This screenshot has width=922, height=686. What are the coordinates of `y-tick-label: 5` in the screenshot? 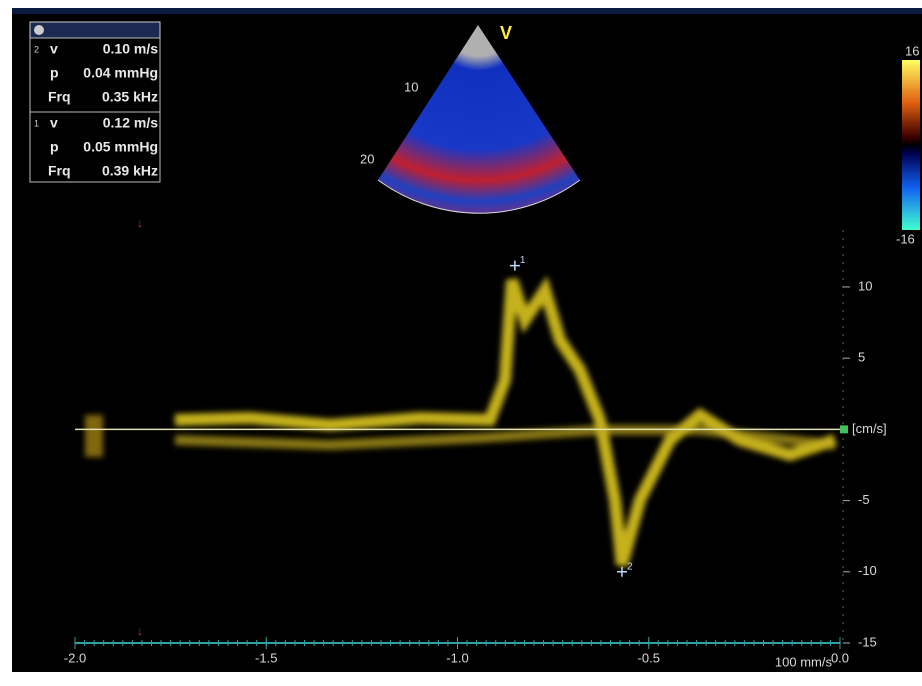 It's located at (861, 357).